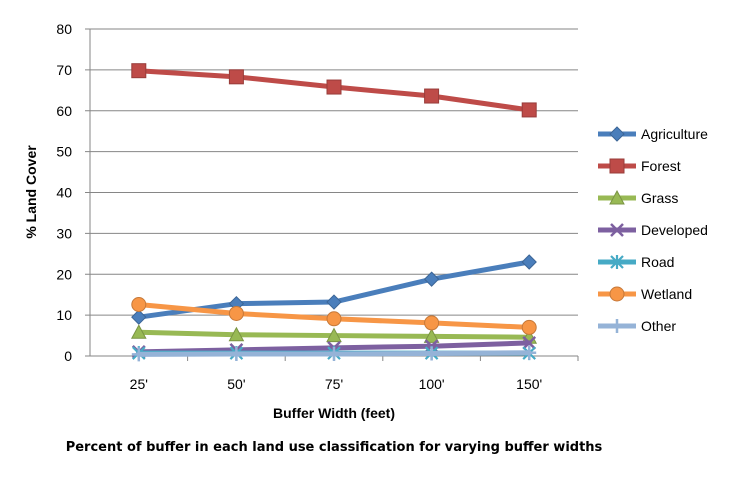 This screenshot has width=750, height=478. I want to click on series-forest, so click(334, 90).